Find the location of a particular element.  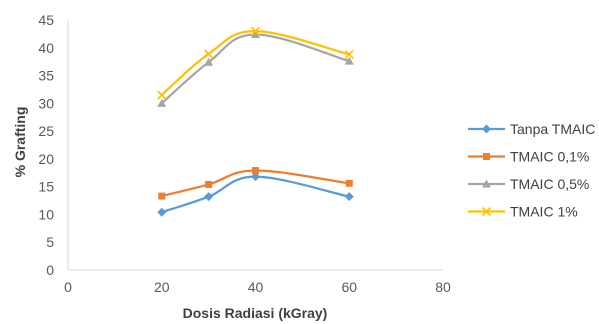

x-tick-label: 80 is located at coordinates (443, 287).